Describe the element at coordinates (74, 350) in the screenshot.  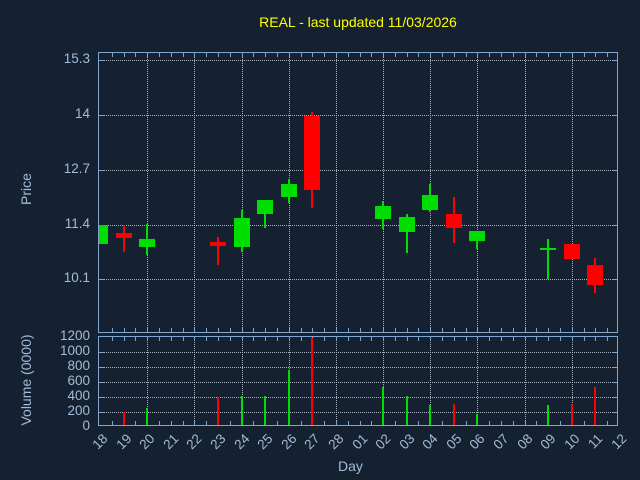
I see `volume-tick-label: 1000` at that location.